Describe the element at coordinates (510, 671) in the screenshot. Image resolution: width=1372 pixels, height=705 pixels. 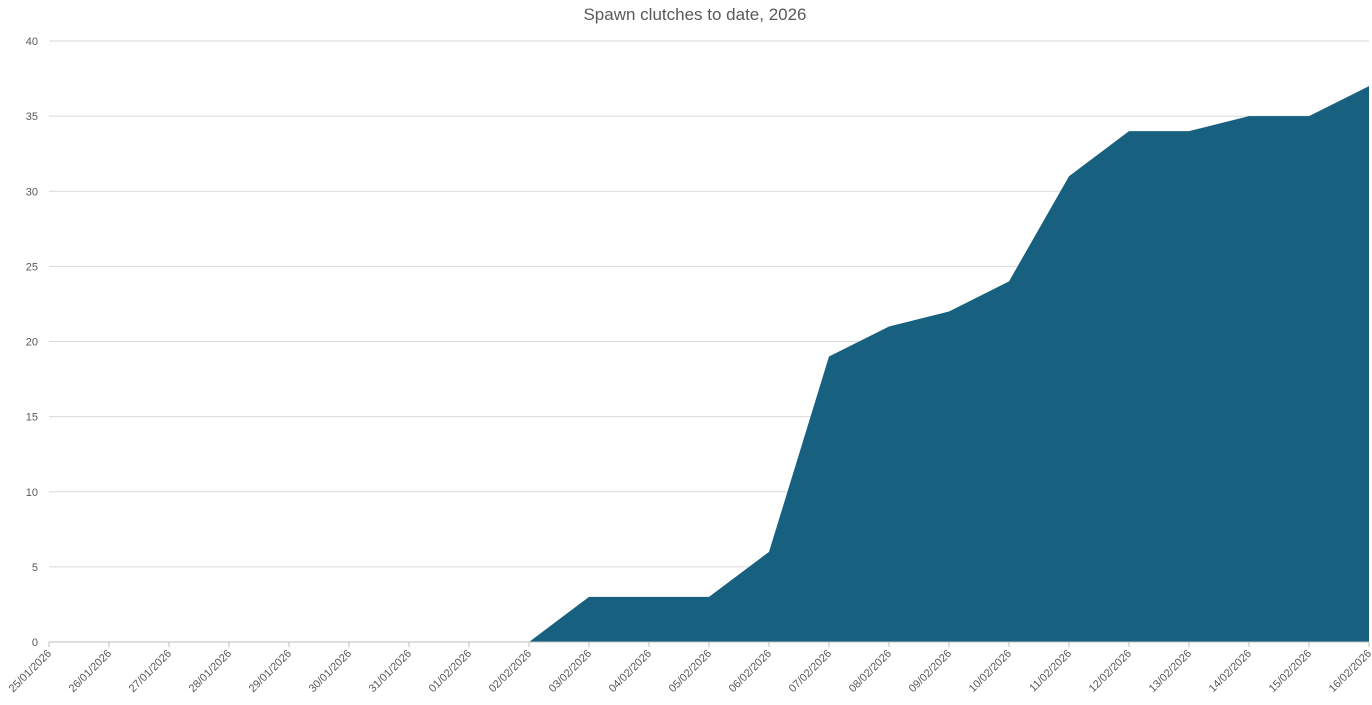
I see `x-tick-label: 02/02/2026` at that location.